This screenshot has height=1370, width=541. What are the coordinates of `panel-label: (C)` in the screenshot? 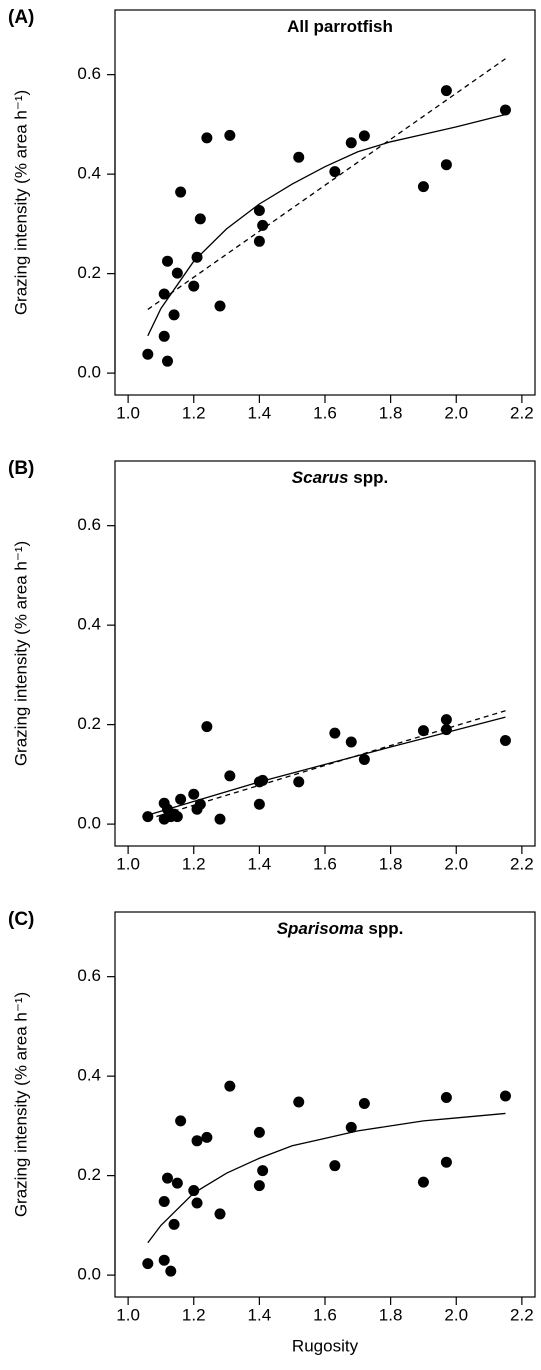 It's located at (21, 919).